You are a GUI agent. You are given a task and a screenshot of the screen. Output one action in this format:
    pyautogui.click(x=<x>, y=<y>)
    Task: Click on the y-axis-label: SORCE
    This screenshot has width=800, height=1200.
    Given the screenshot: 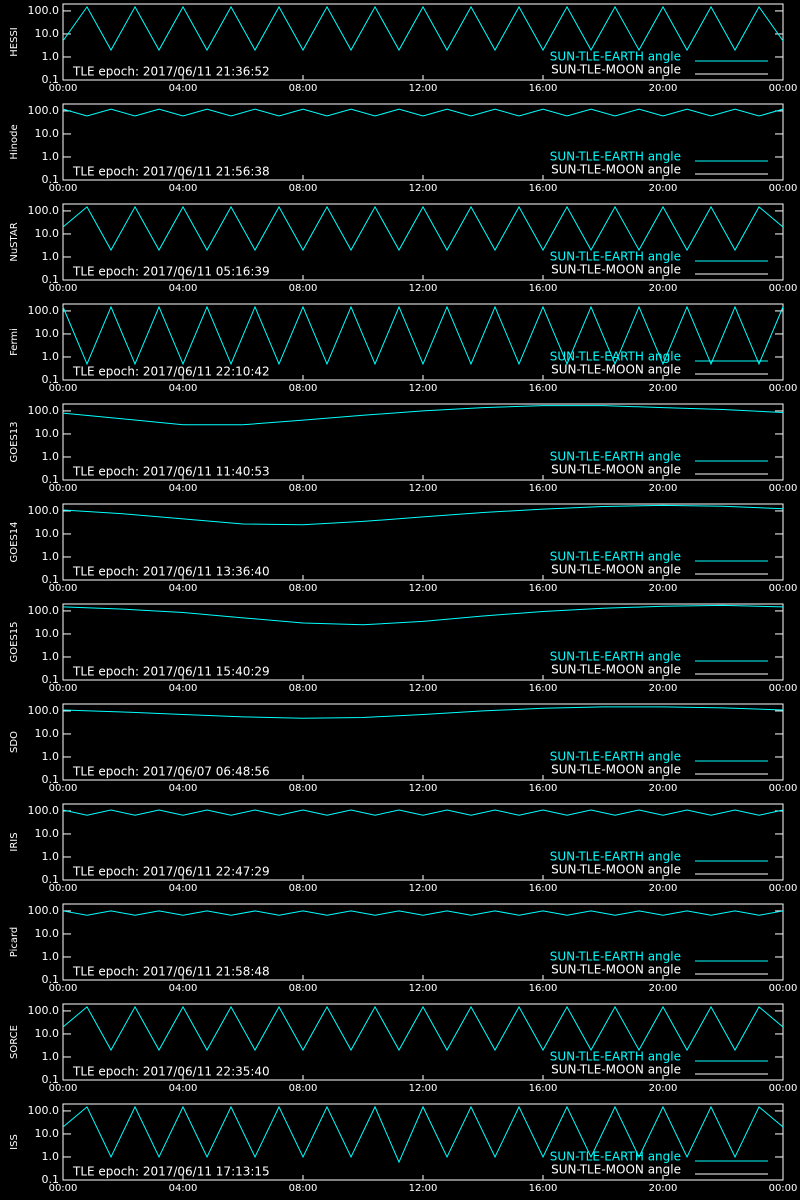 What is the action you would take?
    pyautogui.click(x=14, y=1042)
    